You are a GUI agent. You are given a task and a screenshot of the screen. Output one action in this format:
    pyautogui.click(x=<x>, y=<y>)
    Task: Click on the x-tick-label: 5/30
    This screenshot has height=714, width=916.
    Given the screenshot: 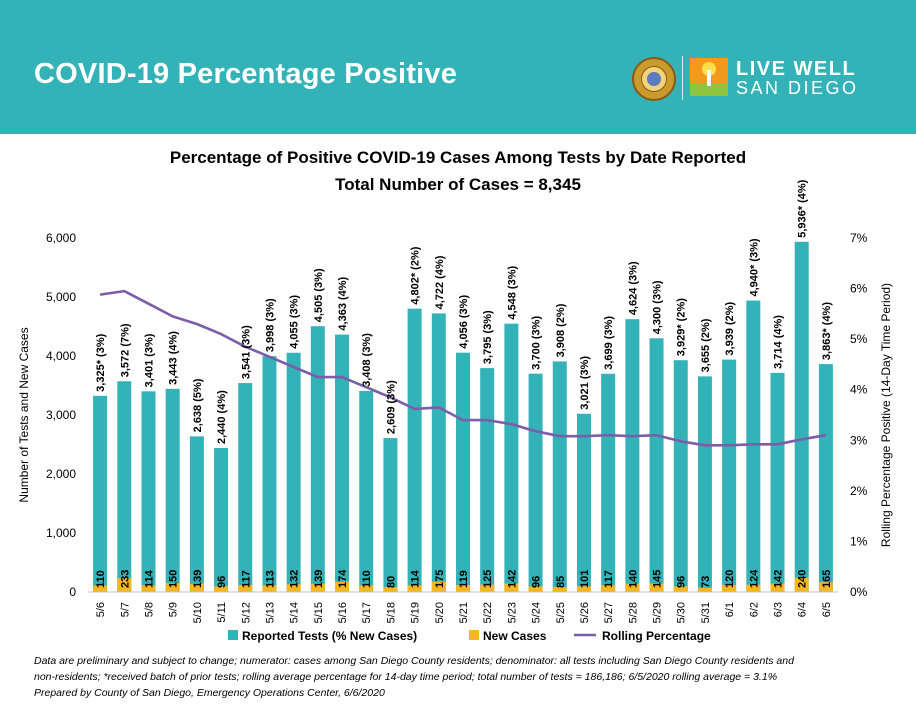 What is the action you would take?
    pyautogui.click(x=682, y=612)
    